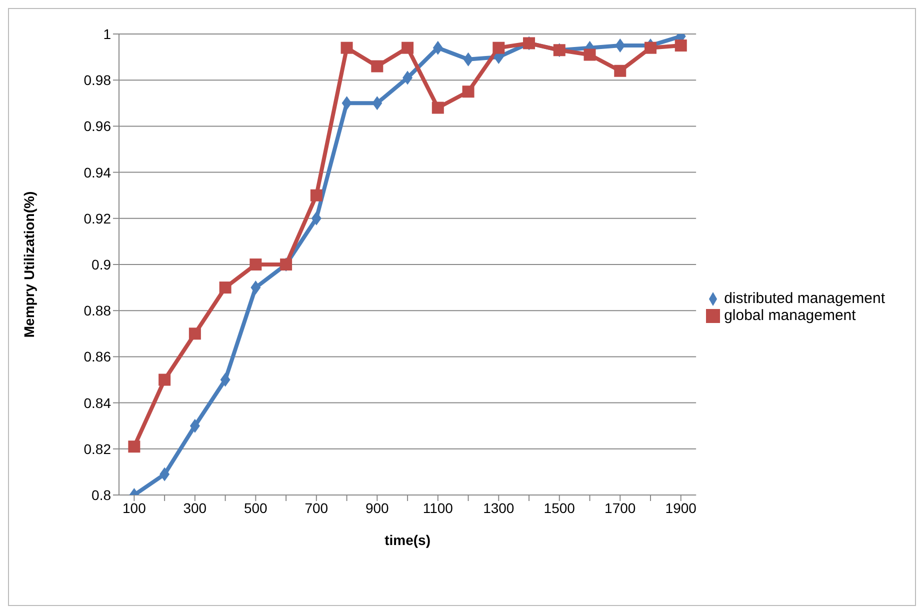 The image size is (924, 614). What do you see at coordinates (98, 356) in the screenshot?
I see `y-tick-label: 0.86` at bounding box center [98, 356].